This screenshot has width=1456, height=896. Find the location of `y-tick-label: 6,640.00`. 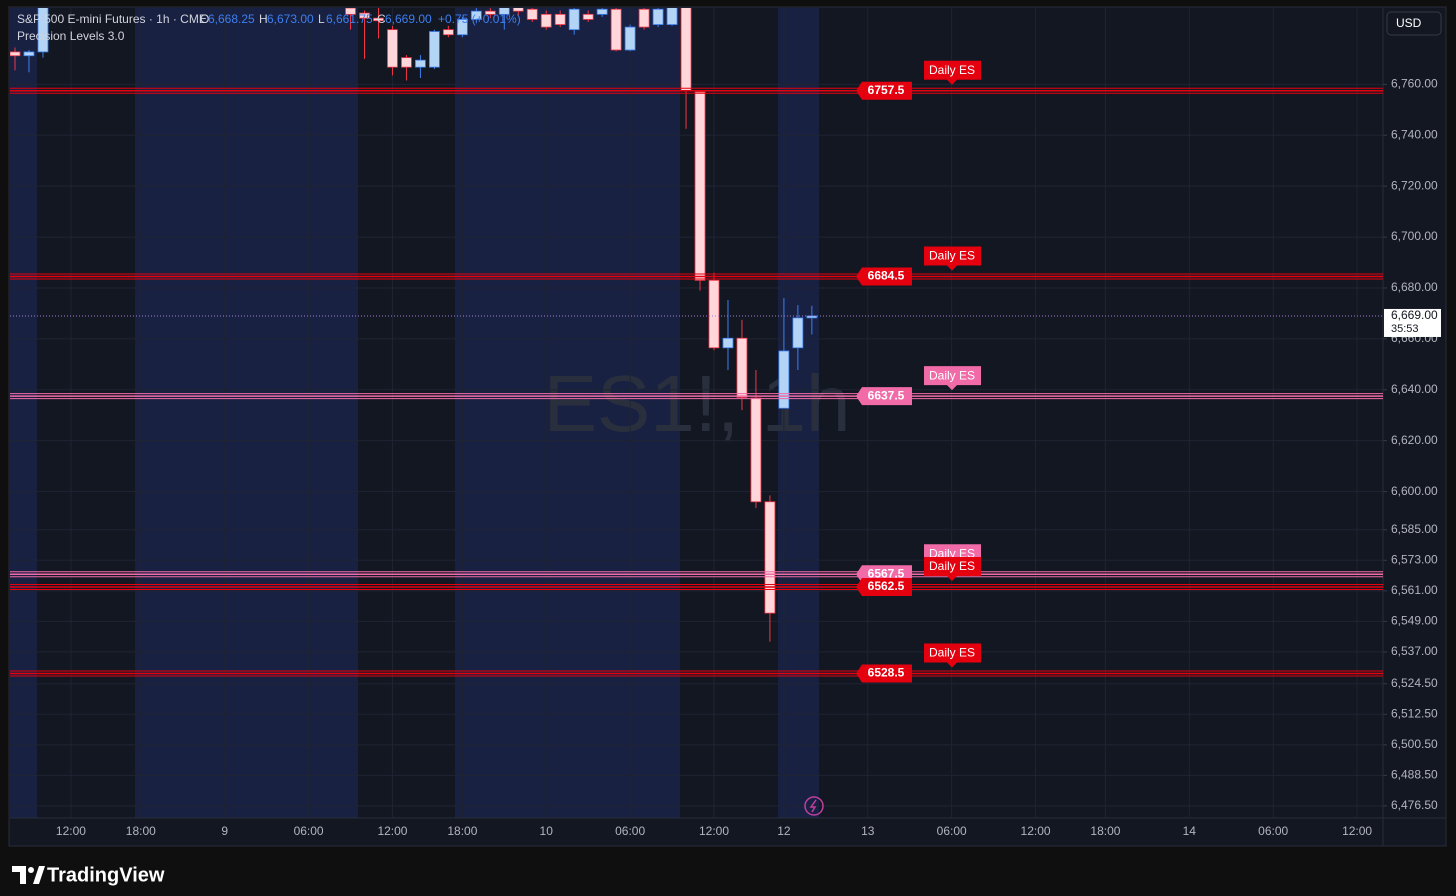

y-tick-label: 6,640.00 is located at coordinates (1414, 389).